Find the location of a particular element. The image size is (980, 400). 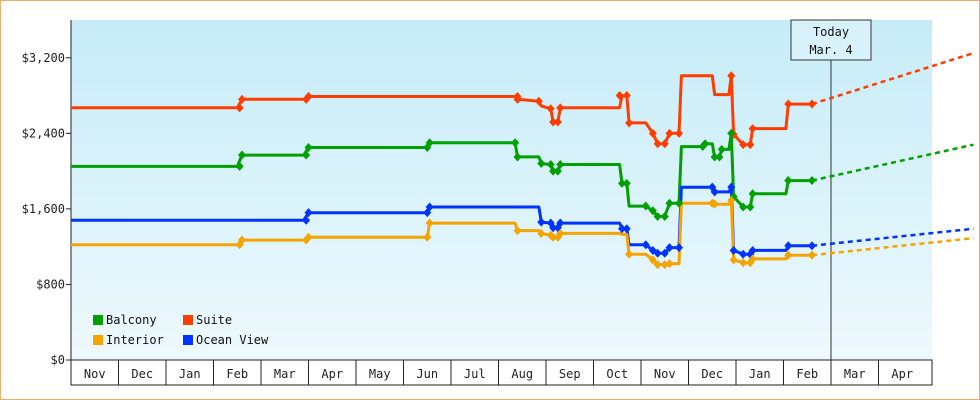

y-tick-label: $3,200 is located at coordinates (43, 58).